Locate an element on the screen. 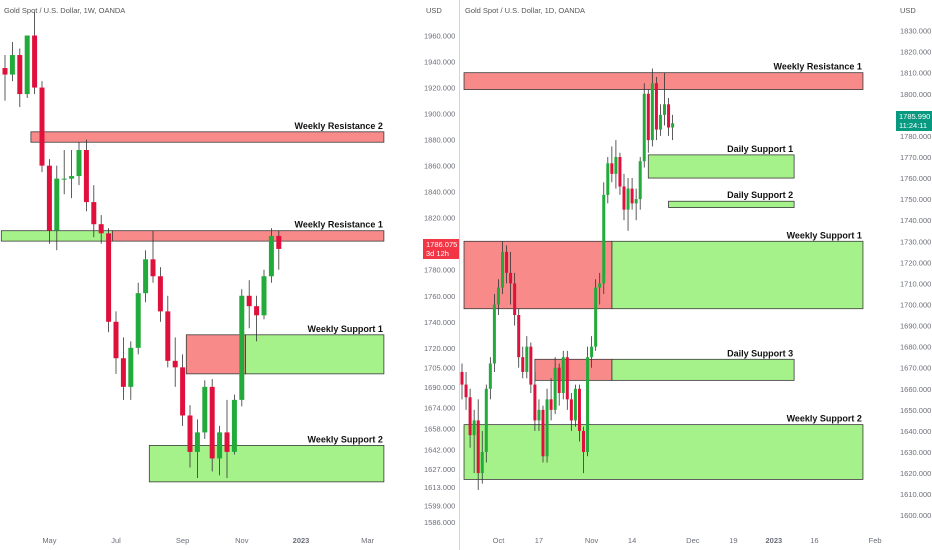 This screenshot has width=932, height=550. y-tick-label: 1960.000 is located at coordinates (439, 36).